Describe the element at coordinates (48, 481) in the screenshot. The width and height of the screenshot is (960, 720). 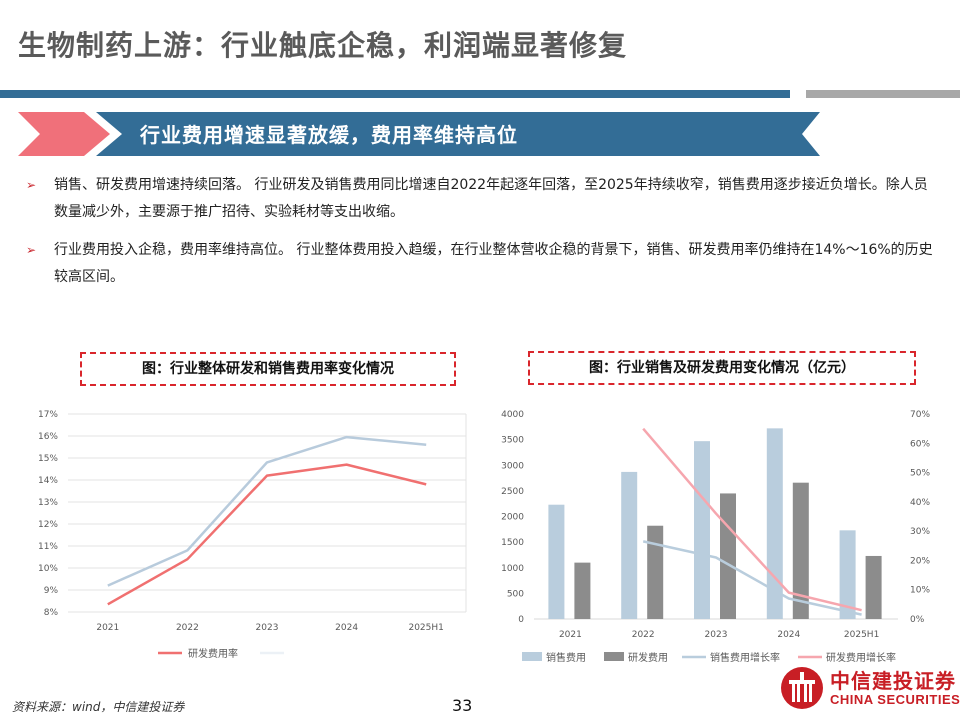
I see `y-tick-label: 14%` at that location.